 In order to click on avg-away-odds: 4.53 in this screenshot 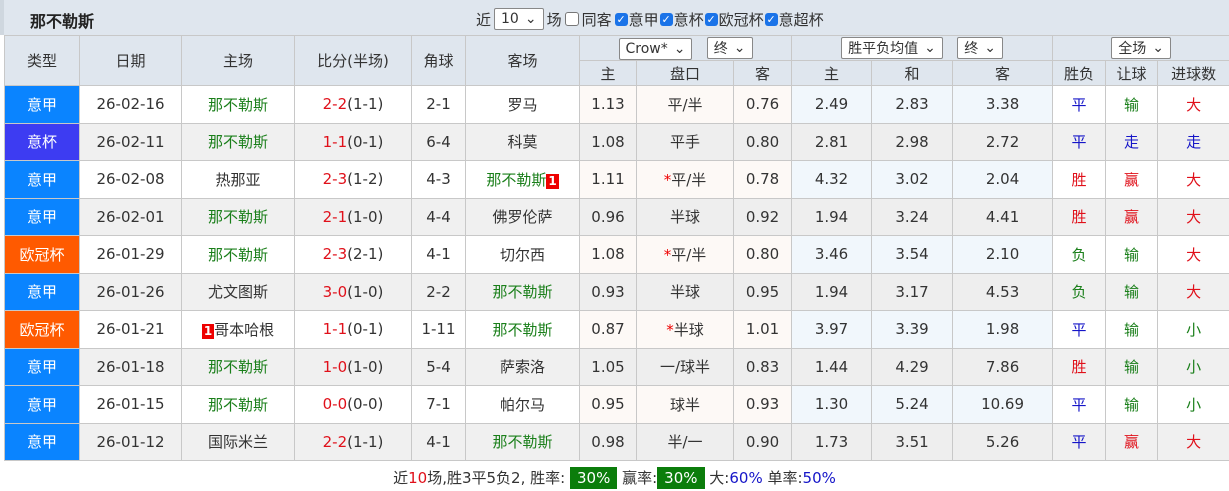, I will do `click(1003, 291)`.